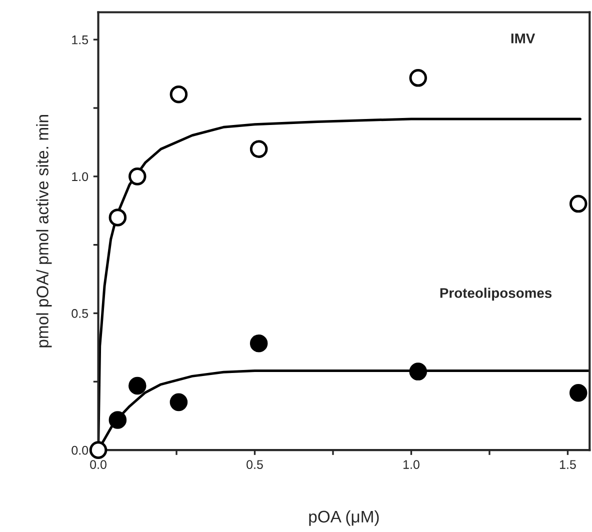 The image size is (592, 532). Describe the element at coordinates (412, 464) in the screenshot. I see `x-tick-label: 1.0` at that location.